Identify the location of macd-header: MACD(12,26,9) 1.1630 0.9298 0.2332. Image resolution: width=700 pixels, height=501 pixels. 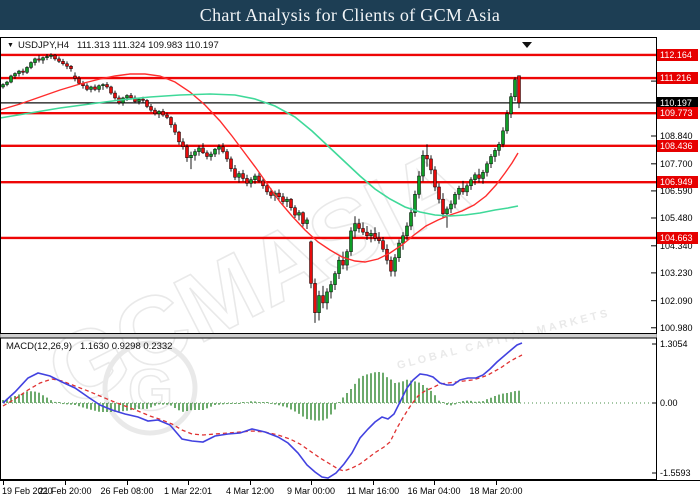
(89, 346).